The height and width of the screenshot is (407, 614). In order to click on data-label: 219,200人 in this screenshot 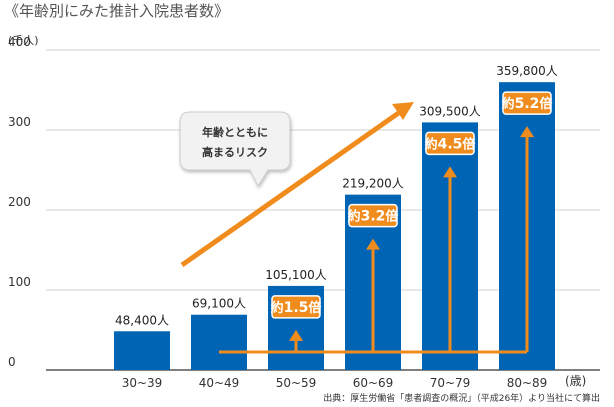, I will do `click(373, 184)`.